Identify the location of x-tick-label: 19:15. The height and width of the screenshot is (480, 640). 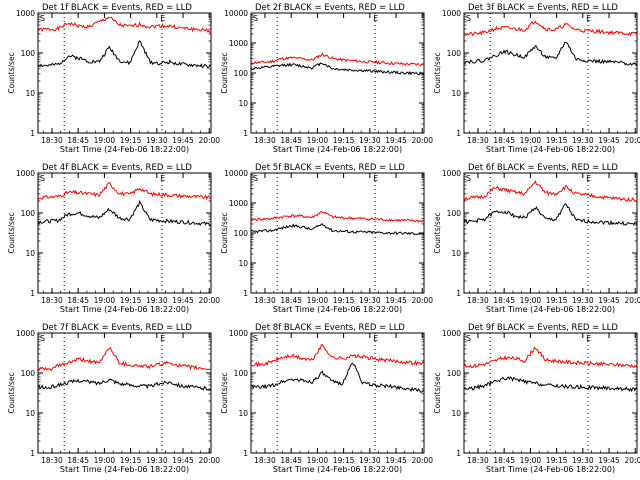
(344, 460).